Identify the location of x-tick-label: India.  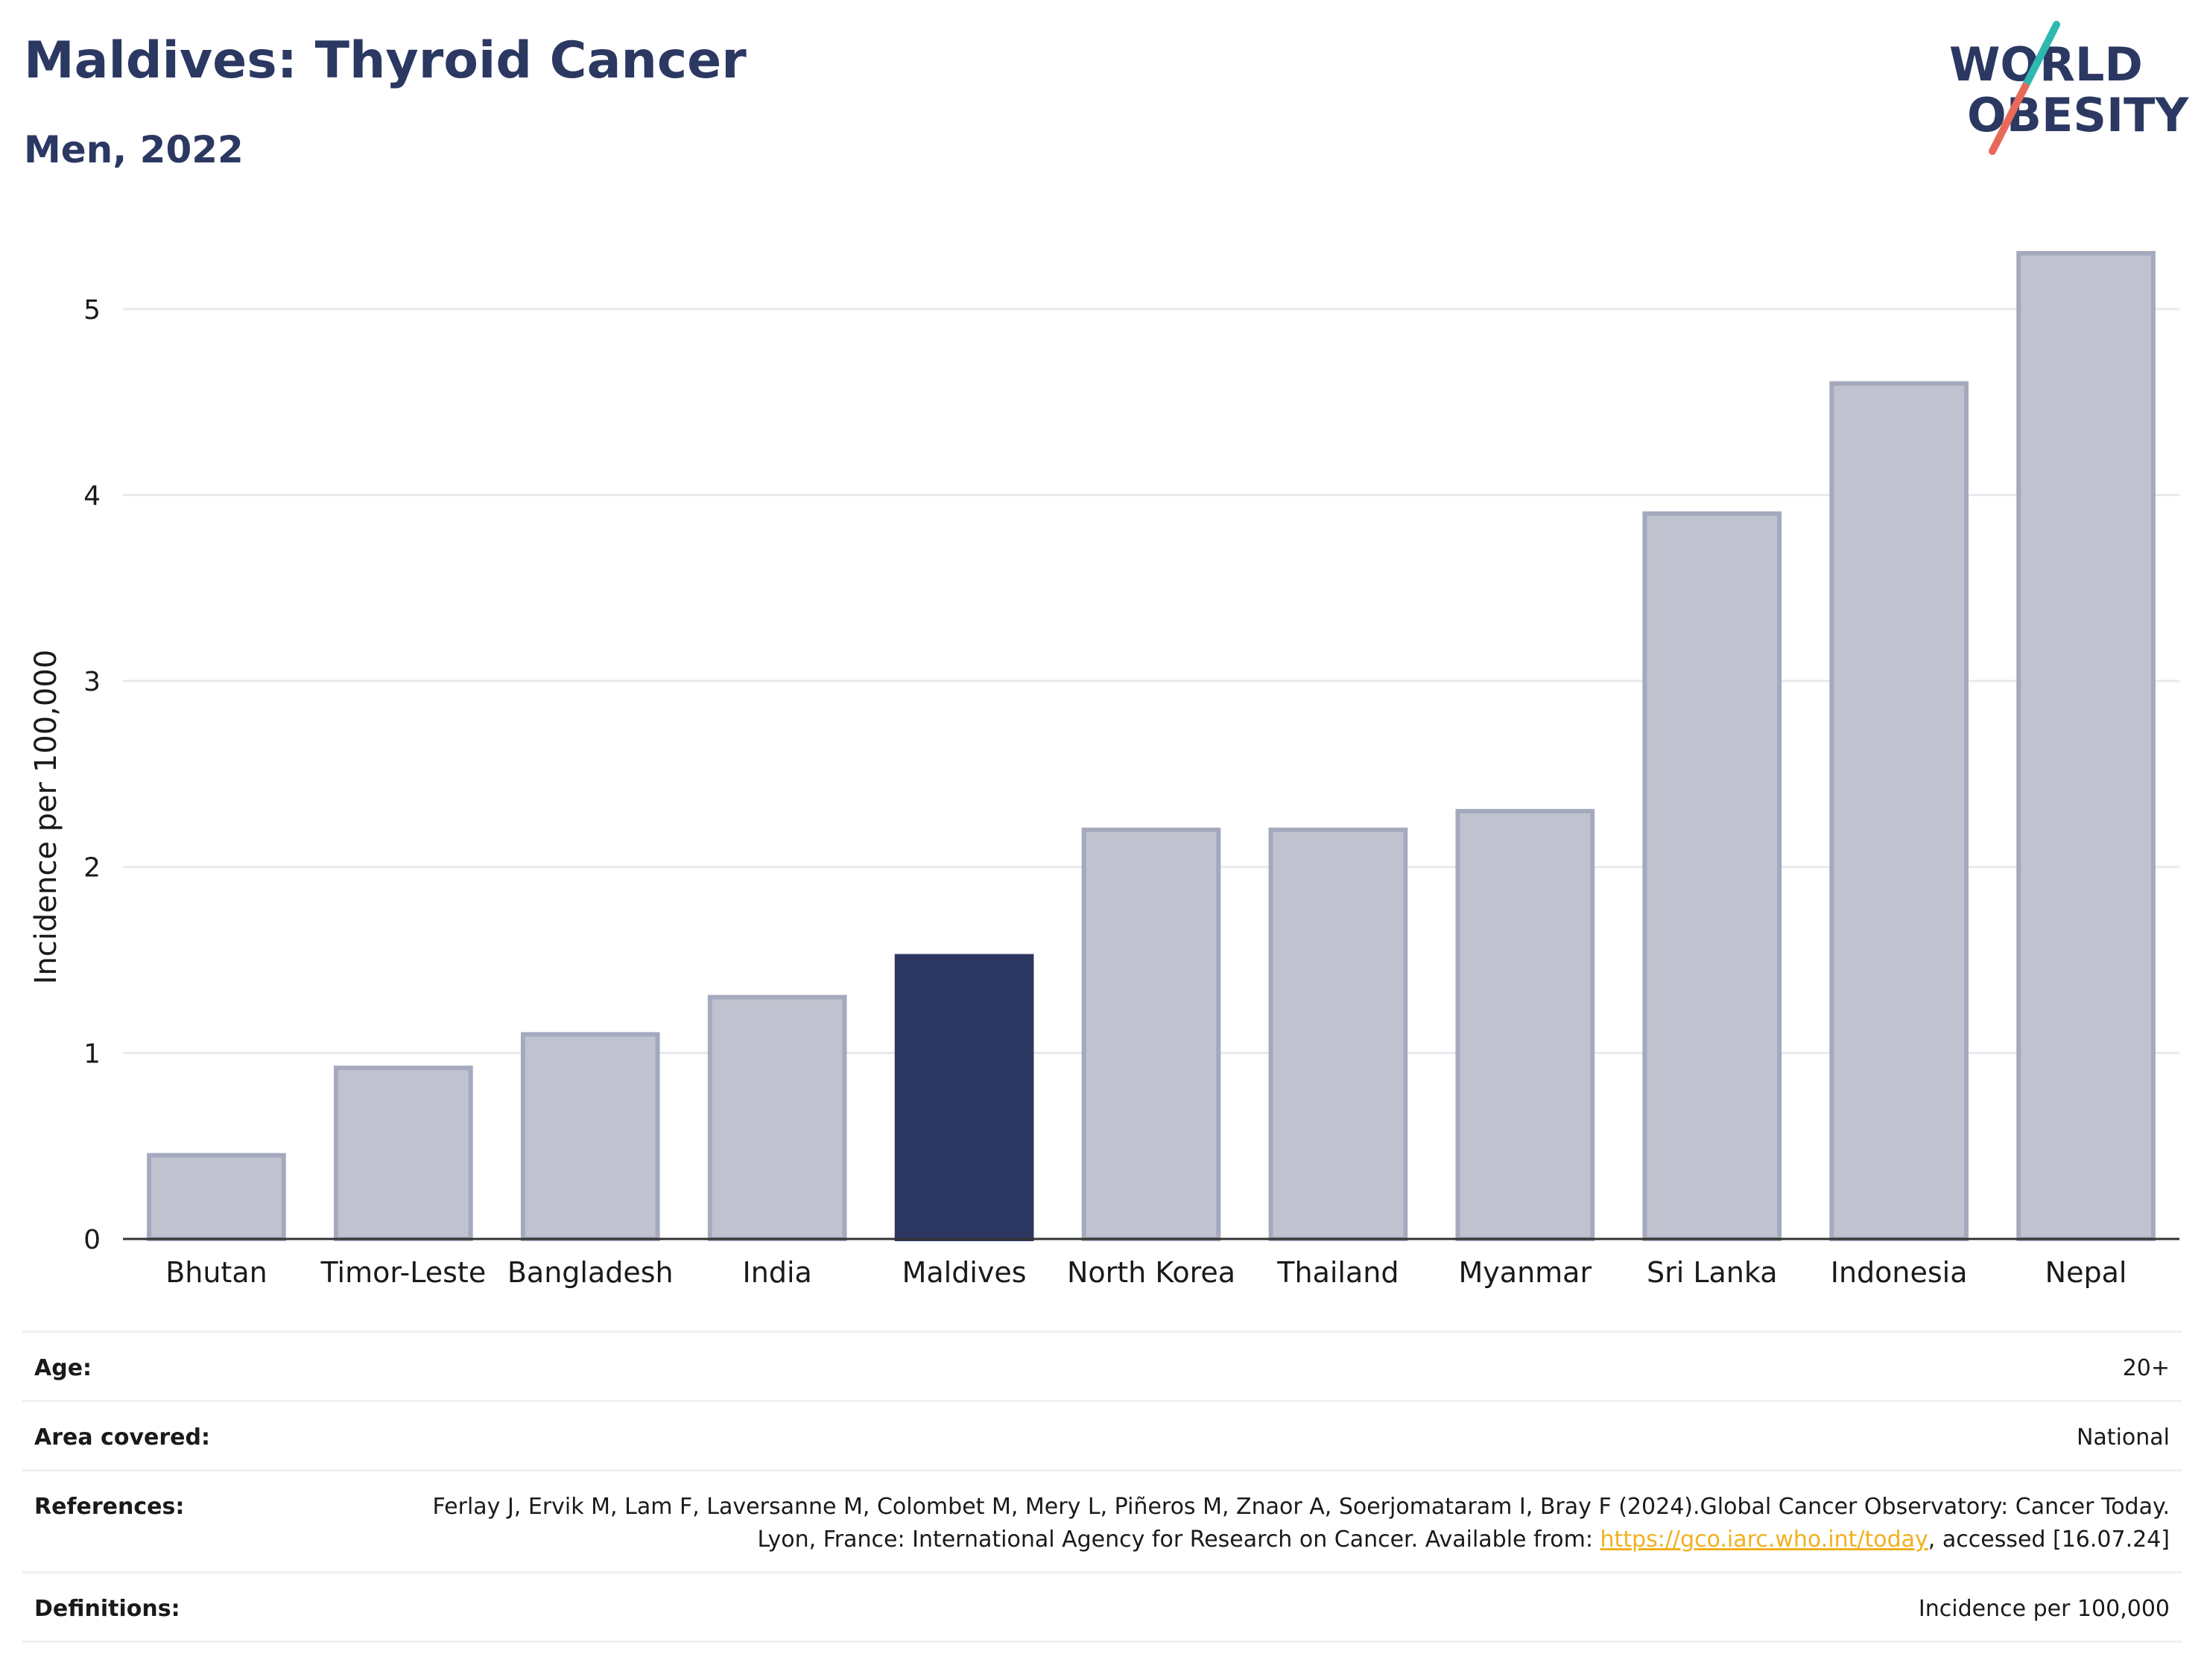
(777, 1272).